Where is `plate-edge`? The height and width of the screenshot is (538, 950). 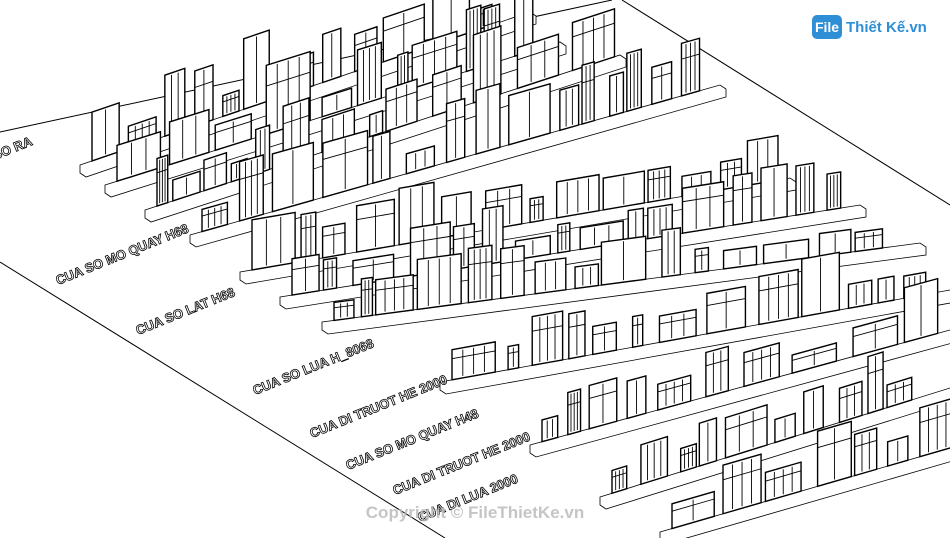 plate-edge is located at coordinates (785, 103).